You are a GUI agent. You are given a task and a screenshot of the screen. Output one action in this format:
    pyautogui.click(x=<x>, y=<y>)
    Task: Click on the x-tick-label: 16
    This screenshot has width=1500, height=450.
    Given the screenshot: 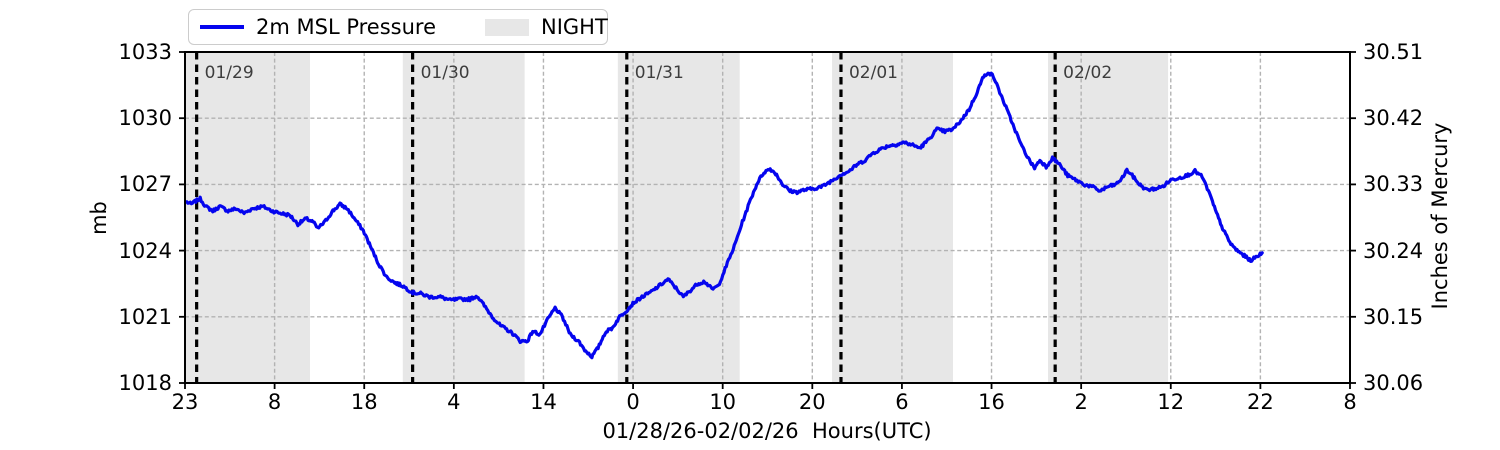 What is the action you would take?
    pyautogui.click(x=991, y=402)
    